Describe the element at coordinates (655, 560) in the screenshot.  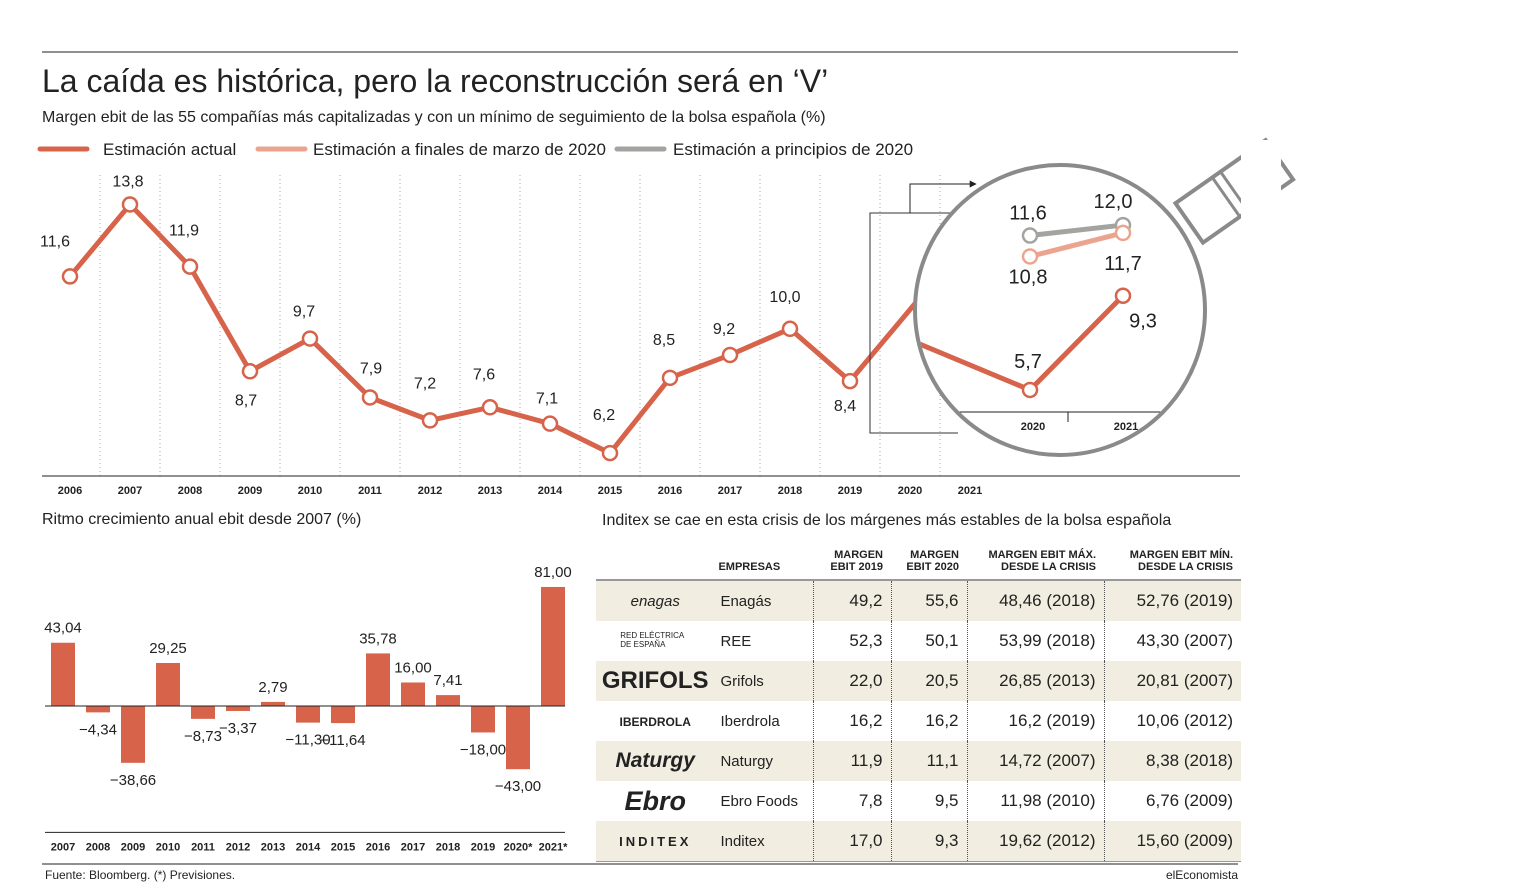
I see `header-cell` at that location.